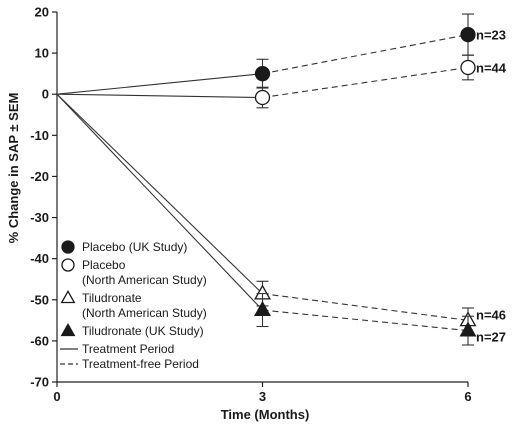 This screenshot has height=436, width=526. What do you see at coordinates (491, 68) in the screenshot?
I see `n-label: n=44` at bounding box center [491, 68].